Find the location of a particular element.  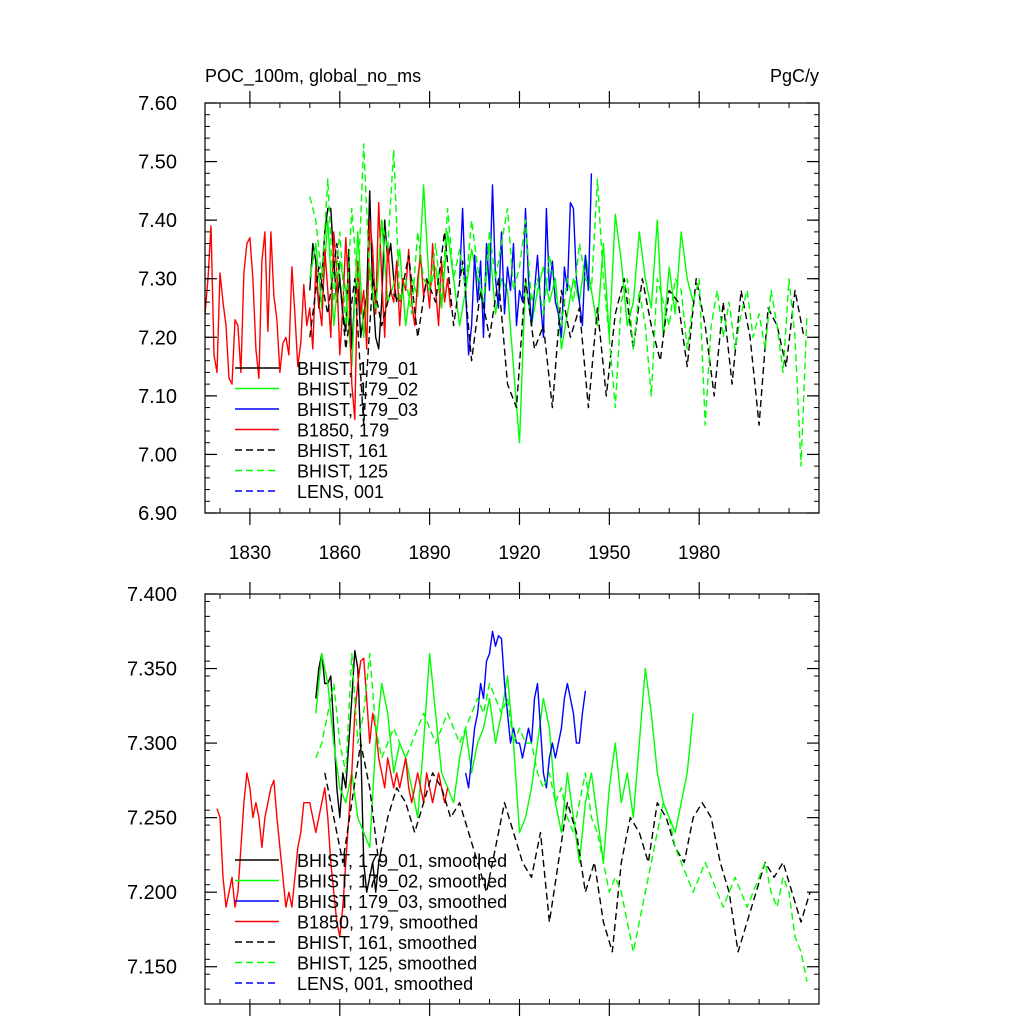

y-tick-label: 7.250 is located at coordinates (152, 819).